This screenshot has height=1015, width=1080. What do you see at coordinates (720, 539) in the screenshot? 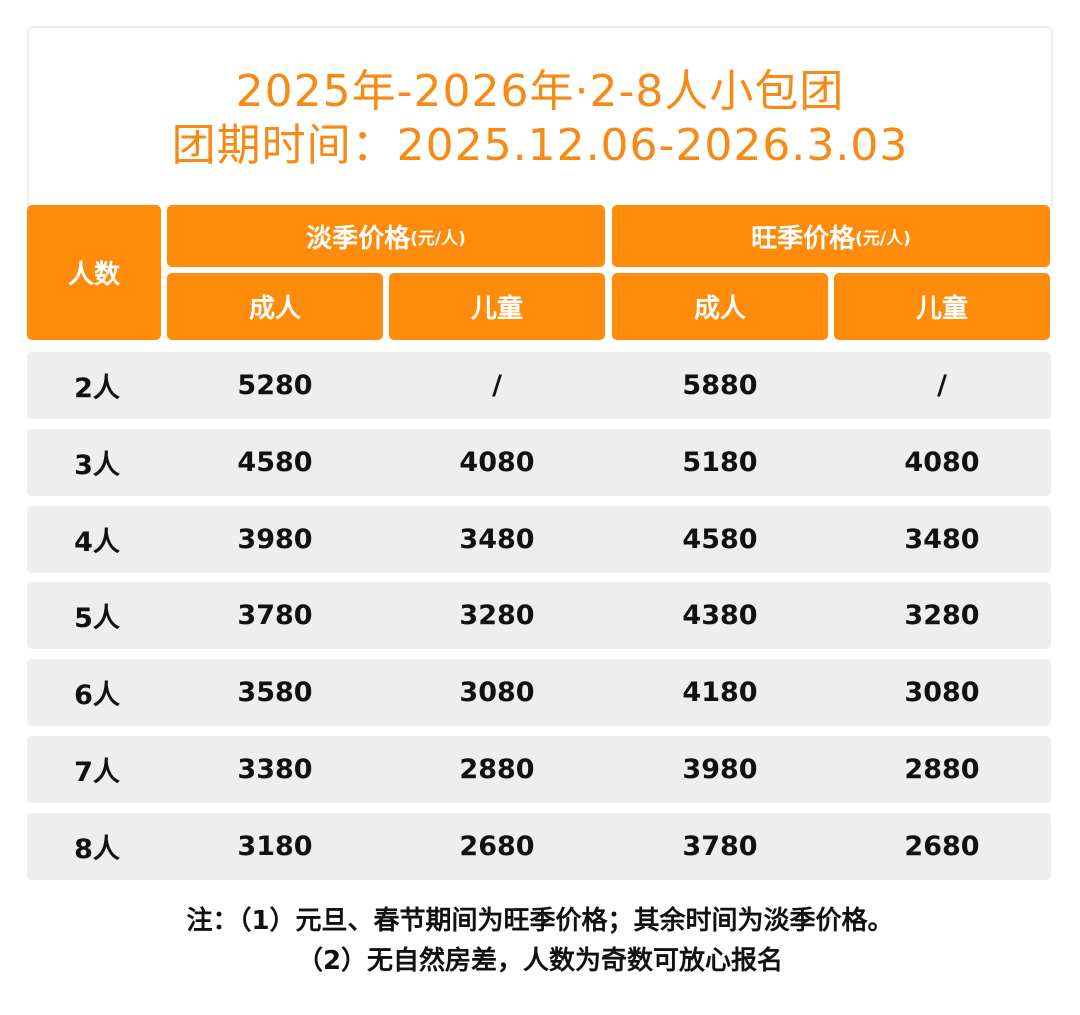
I see `cell-high-adult: 4580` at bounding box center [720, 539].